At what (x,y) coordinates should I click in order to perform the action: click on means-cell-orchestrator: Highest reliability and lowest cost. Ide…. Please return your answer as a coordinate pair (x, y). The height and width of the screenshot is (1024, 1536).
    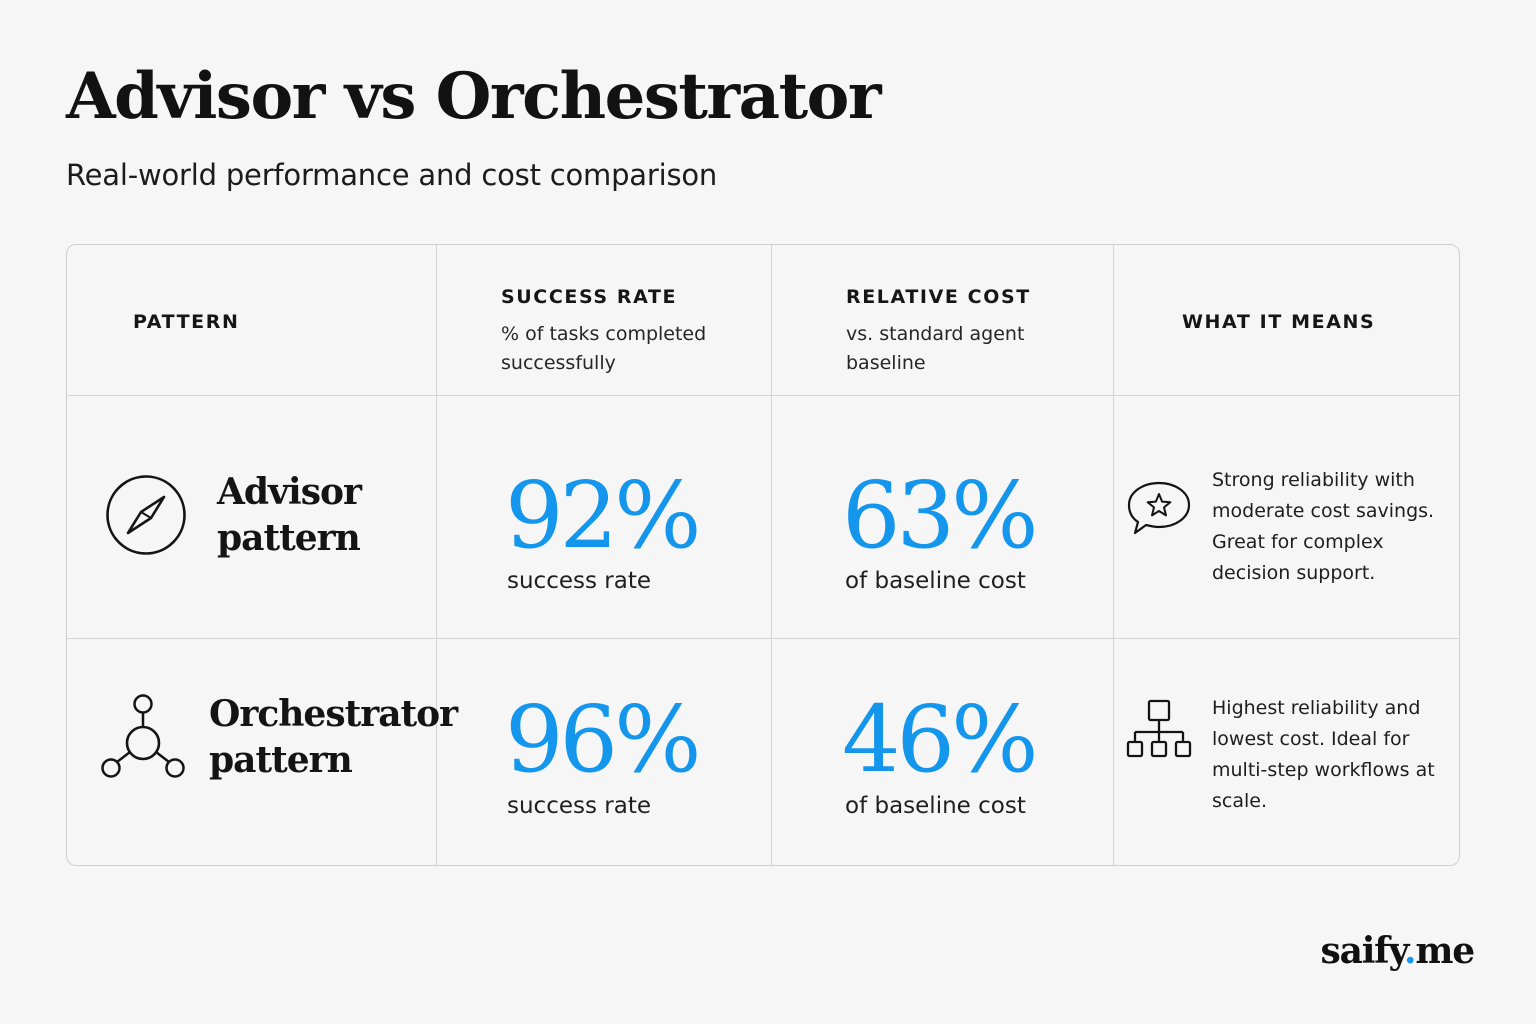
    Looking at the image, I should click on (1286, 752).